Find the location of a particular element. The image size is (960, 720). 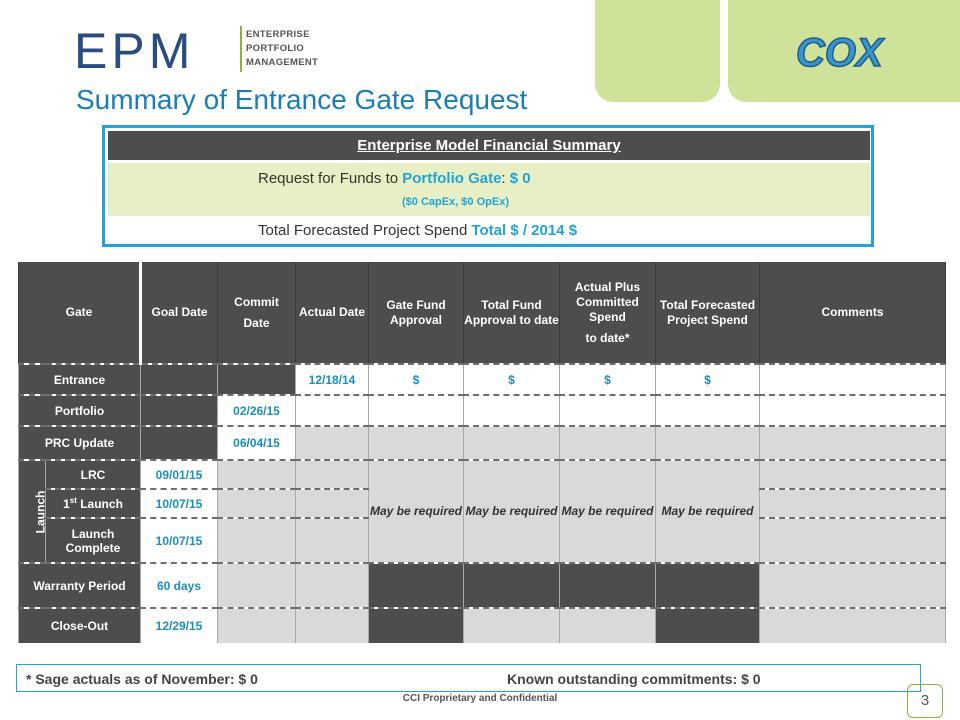

table-row: Portfolio 02/26/15 is located at coordinates (482, 410).